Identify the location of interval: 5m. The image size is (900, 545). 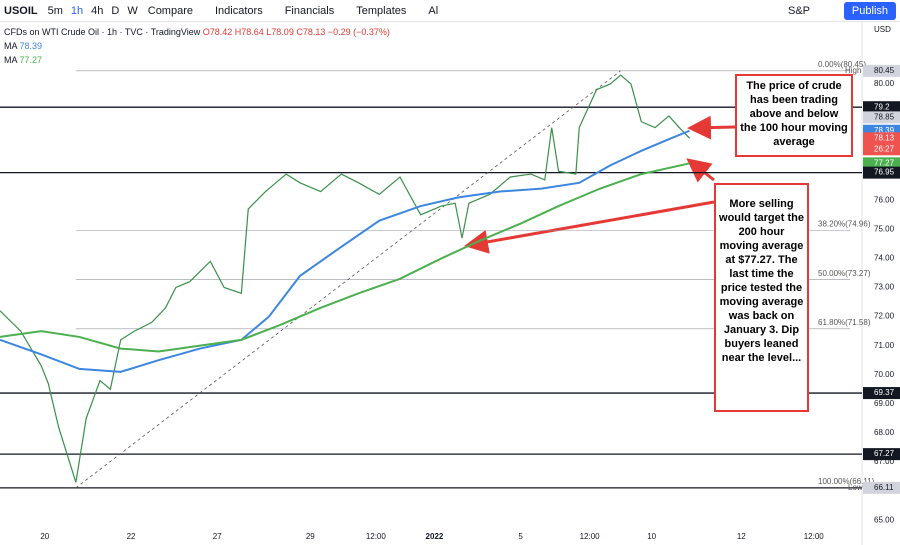
(55, 10).